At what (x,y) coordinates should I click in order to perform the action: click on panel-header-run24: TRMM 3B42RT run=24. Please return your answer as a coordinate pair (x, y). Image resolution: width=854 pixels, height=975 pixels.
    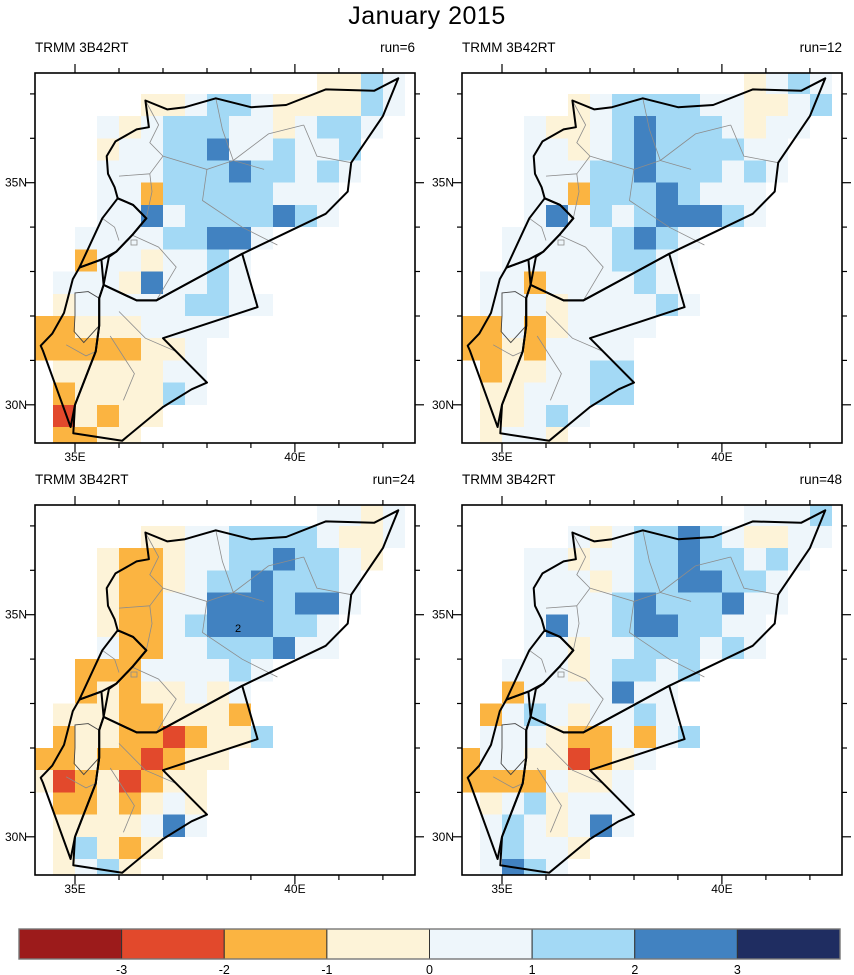
    Looking at the image, I should click on (225, 480).